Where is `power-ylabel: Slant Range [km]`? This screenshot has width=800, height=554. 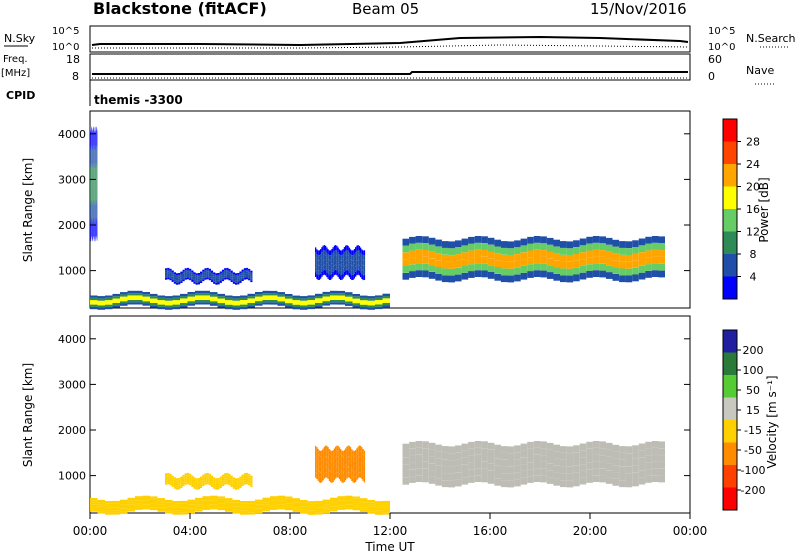 power-ylabel: Slant Range [km] is located at coordinates (28, 210).